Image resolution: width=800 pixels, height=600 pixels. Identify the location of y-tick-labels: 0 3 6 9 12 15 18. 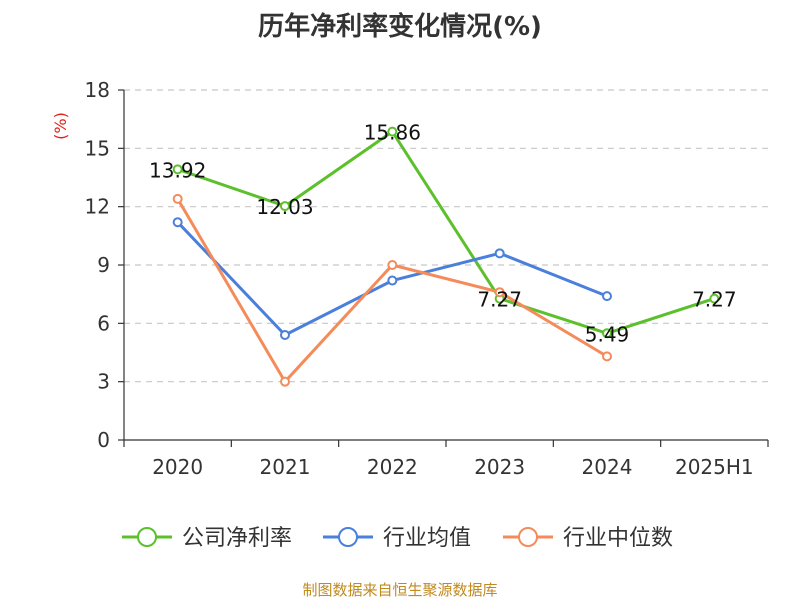
(104, 265).